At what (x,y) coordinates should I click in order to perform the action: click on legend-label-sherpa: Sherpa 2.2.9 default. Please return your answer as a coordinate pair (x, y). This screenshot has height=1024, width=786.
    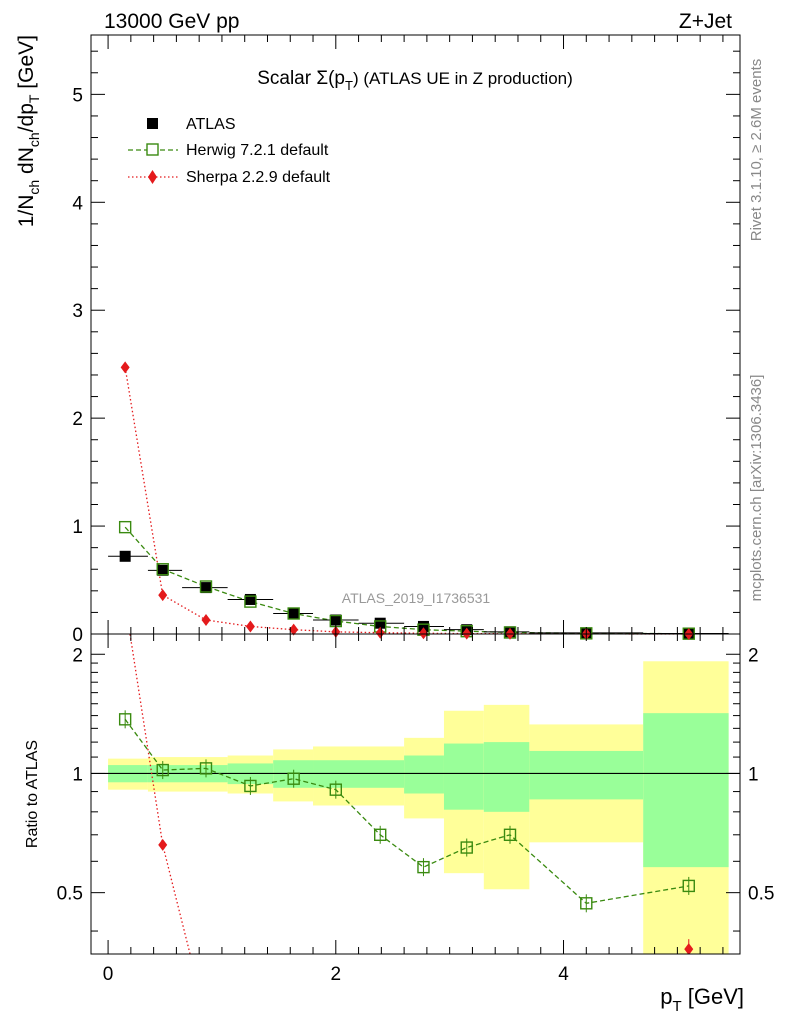
    Looking at the image, I should click on (258, 177).